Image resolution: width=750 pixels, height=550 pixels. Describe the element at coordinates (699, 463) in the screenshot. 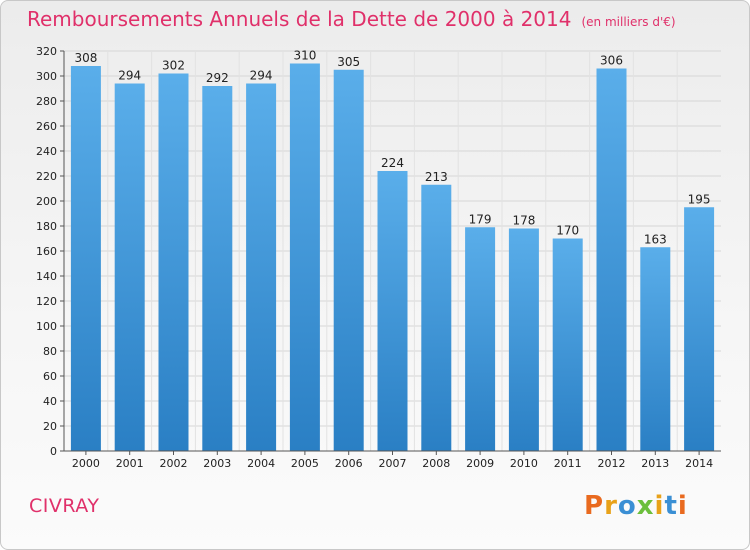

I see `x-tick-label: 2014` at that location.